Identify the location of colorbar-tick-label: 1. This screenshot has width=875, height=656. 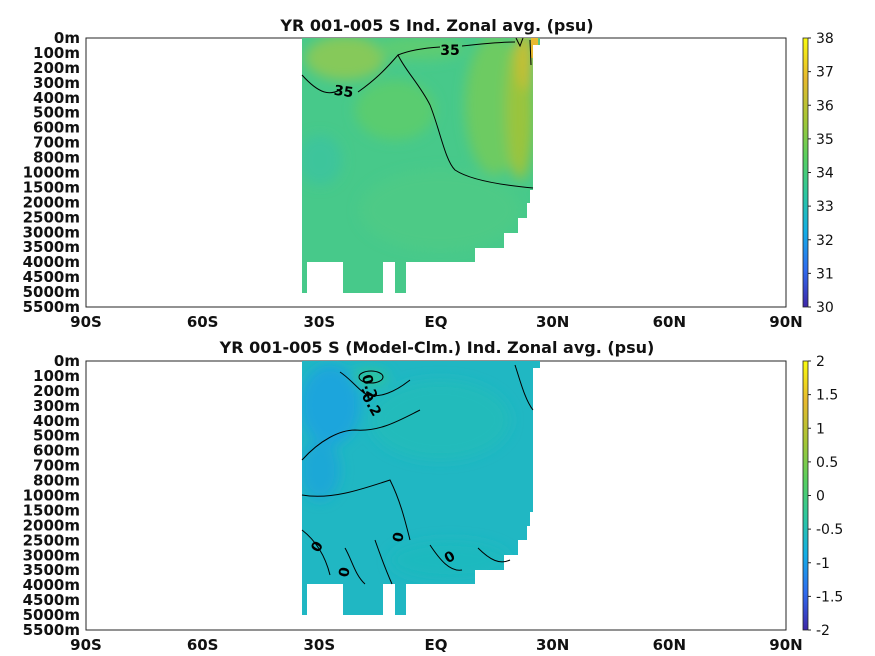
(820, 429).